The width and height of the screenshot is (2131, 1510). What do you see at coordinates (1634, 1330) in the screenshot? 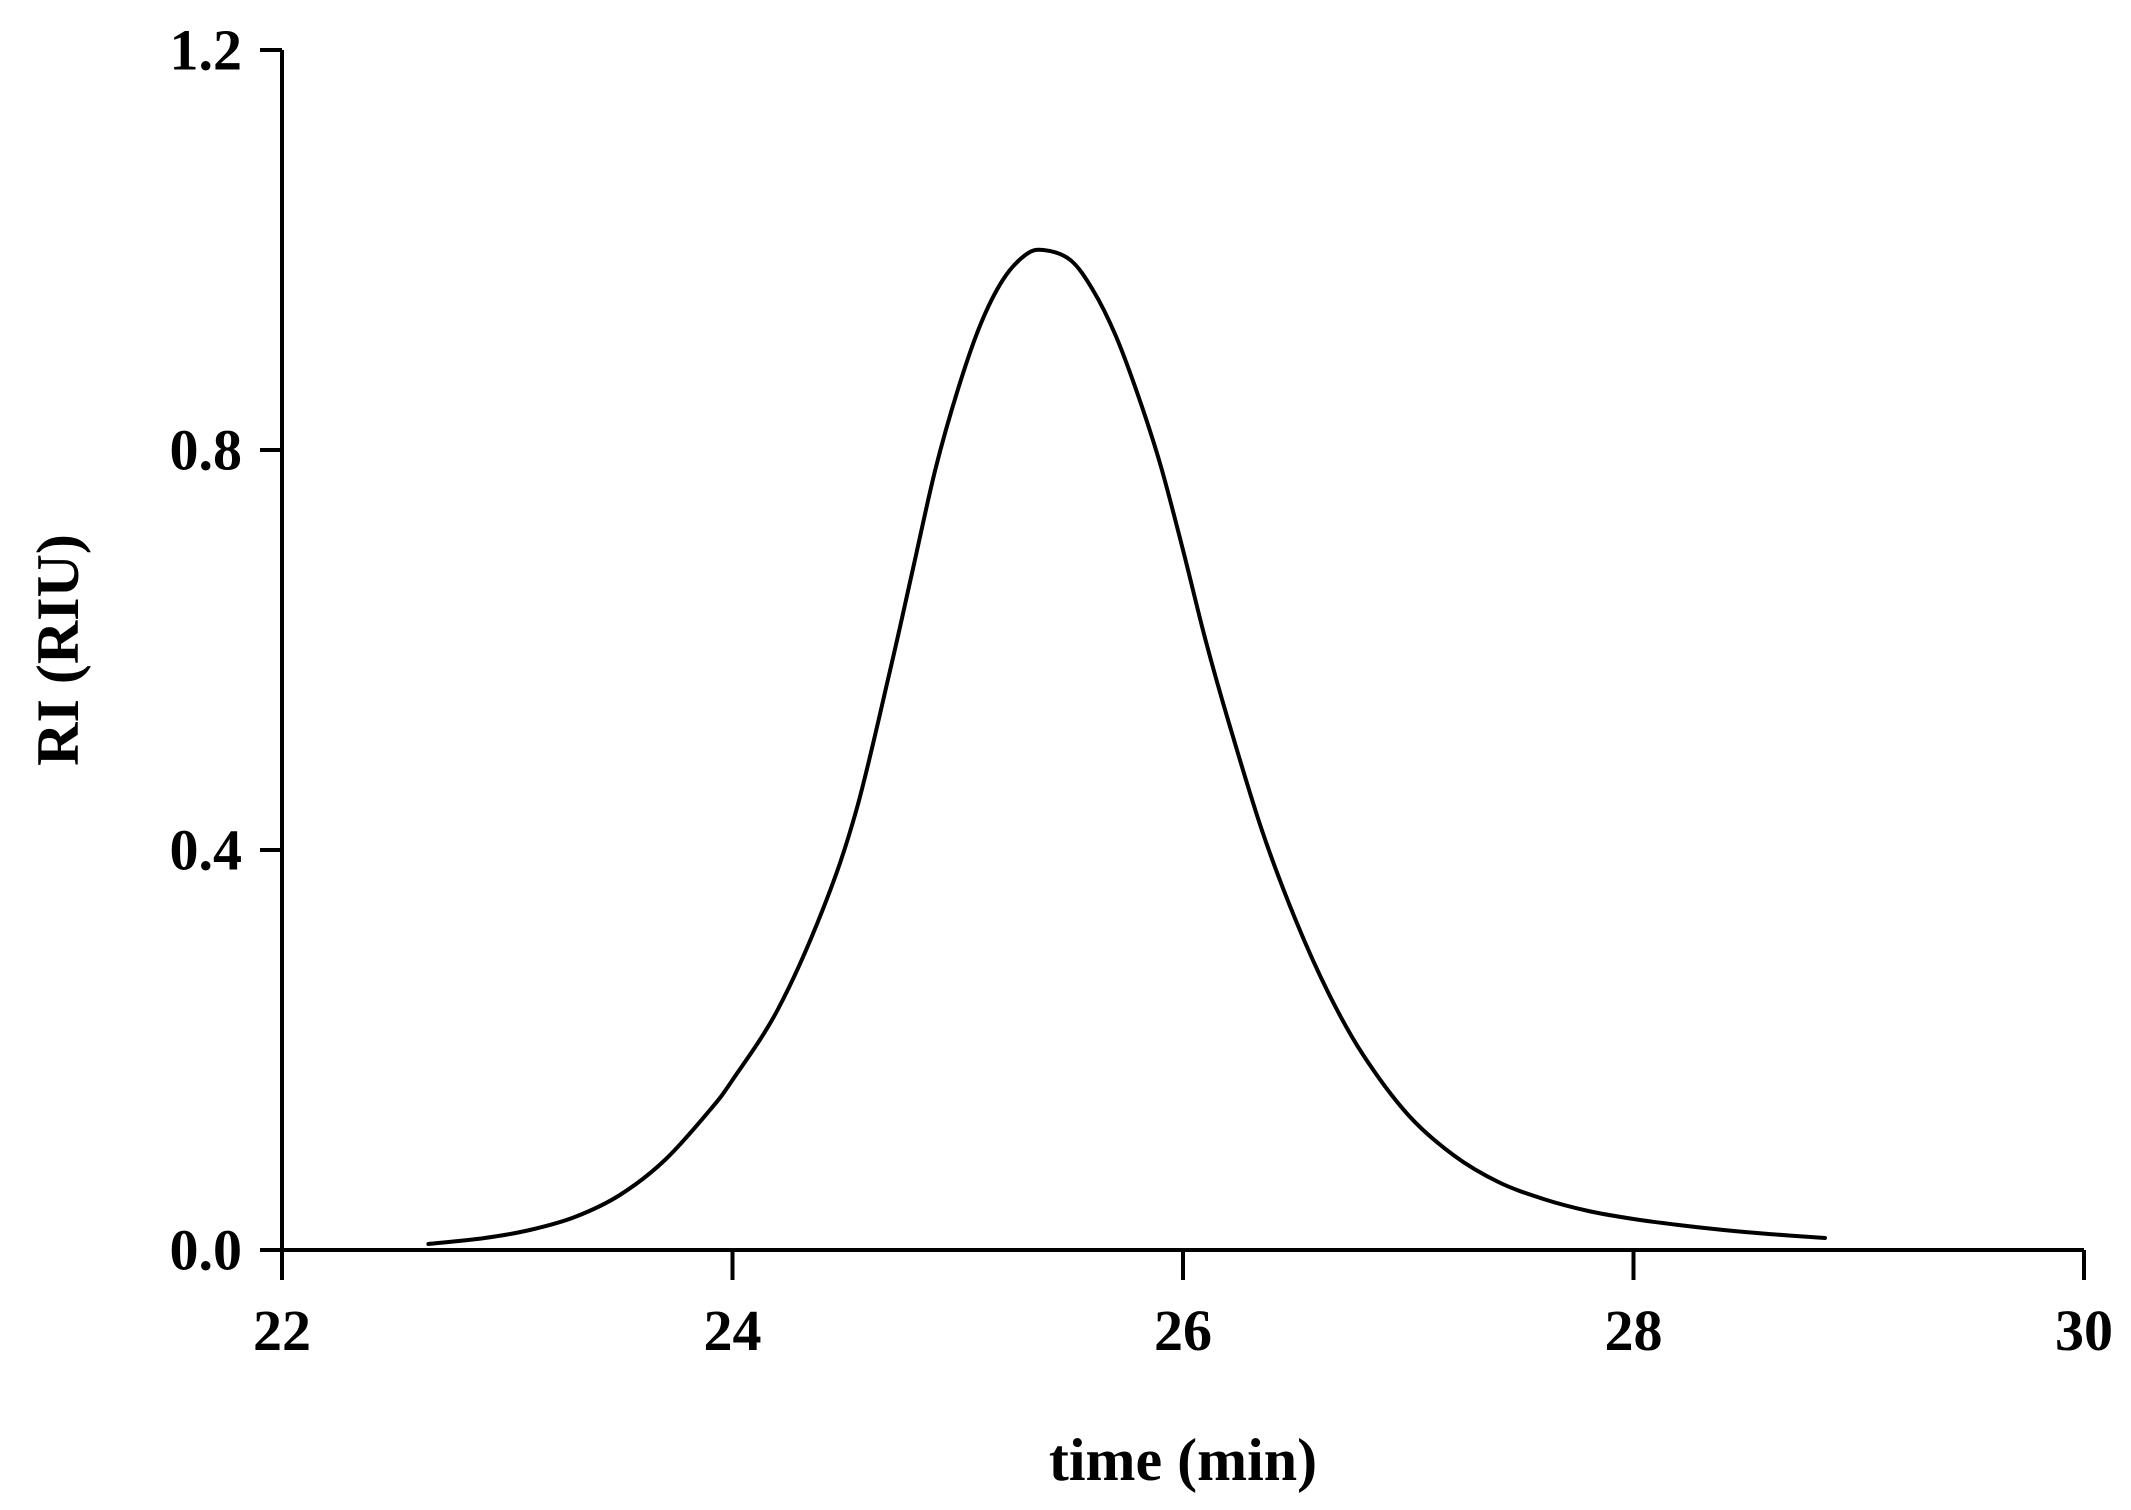
I see `x-tick-label: 28` at bounding box center [1634, 1330].